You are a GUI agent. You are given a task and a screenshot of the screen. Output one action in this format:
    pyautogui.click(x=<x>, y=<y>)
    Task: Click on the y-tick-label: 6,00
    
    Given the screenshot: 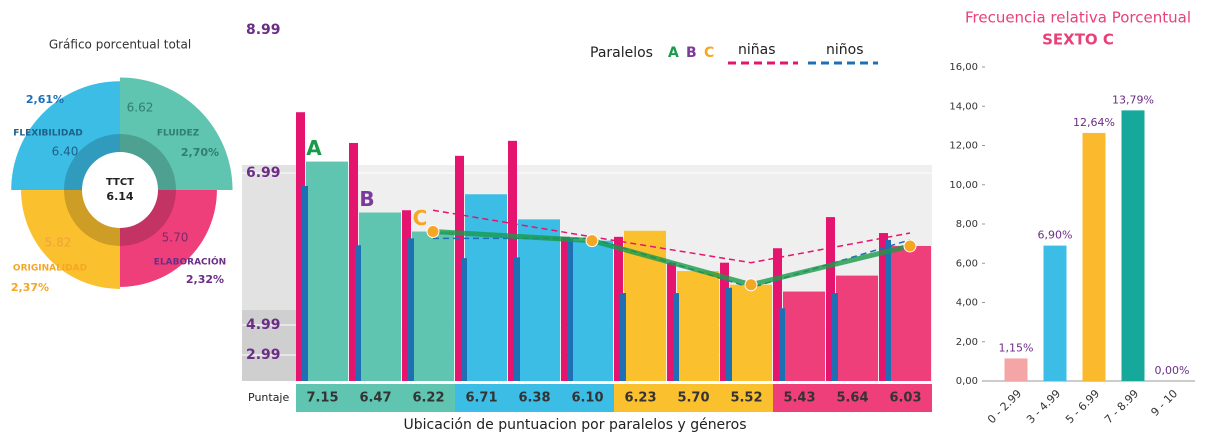 What is the action you would take?
    pyautogui.click(x=967, y=263)
    